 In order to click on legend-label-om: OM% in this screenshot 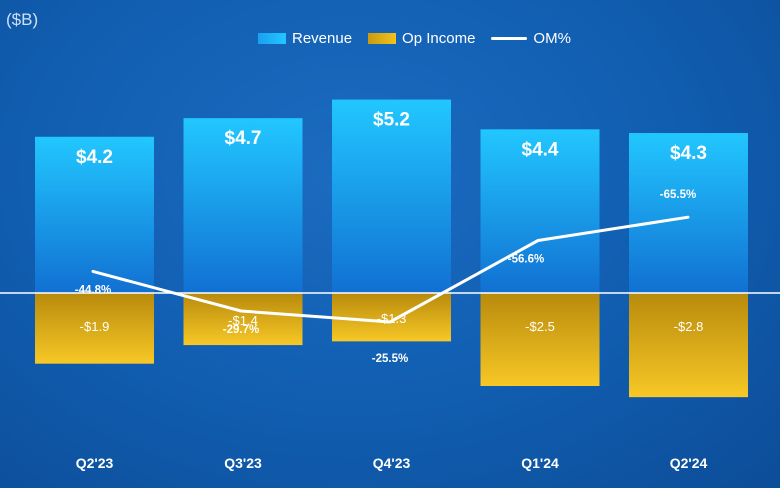, I will do `click(552, 38)`.